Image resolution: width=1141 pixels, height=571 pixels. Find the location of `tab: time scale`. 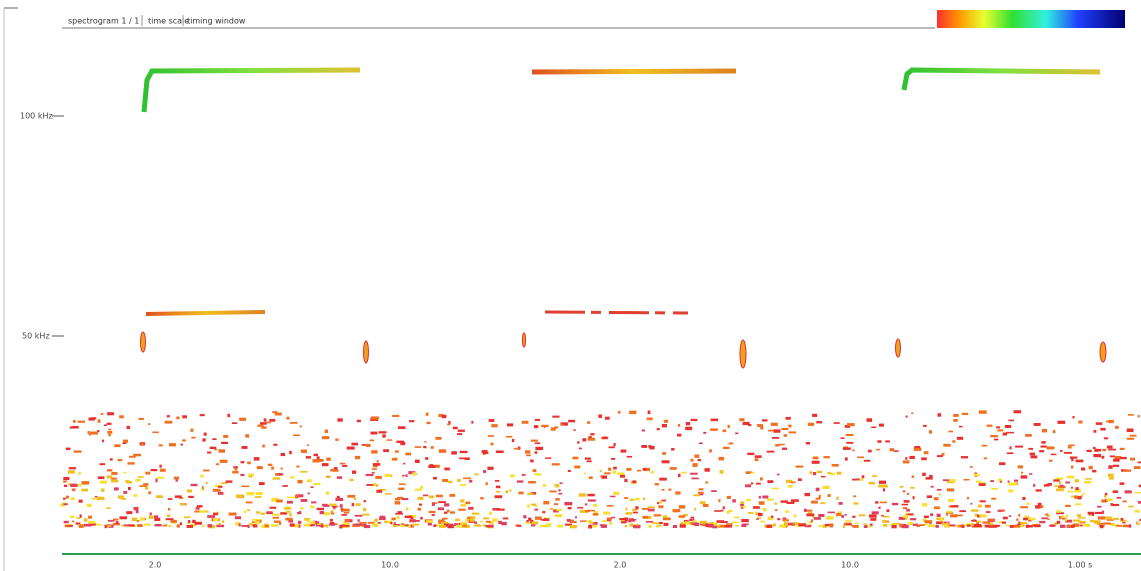

tab: time scale is located at coordinates (168, 21).